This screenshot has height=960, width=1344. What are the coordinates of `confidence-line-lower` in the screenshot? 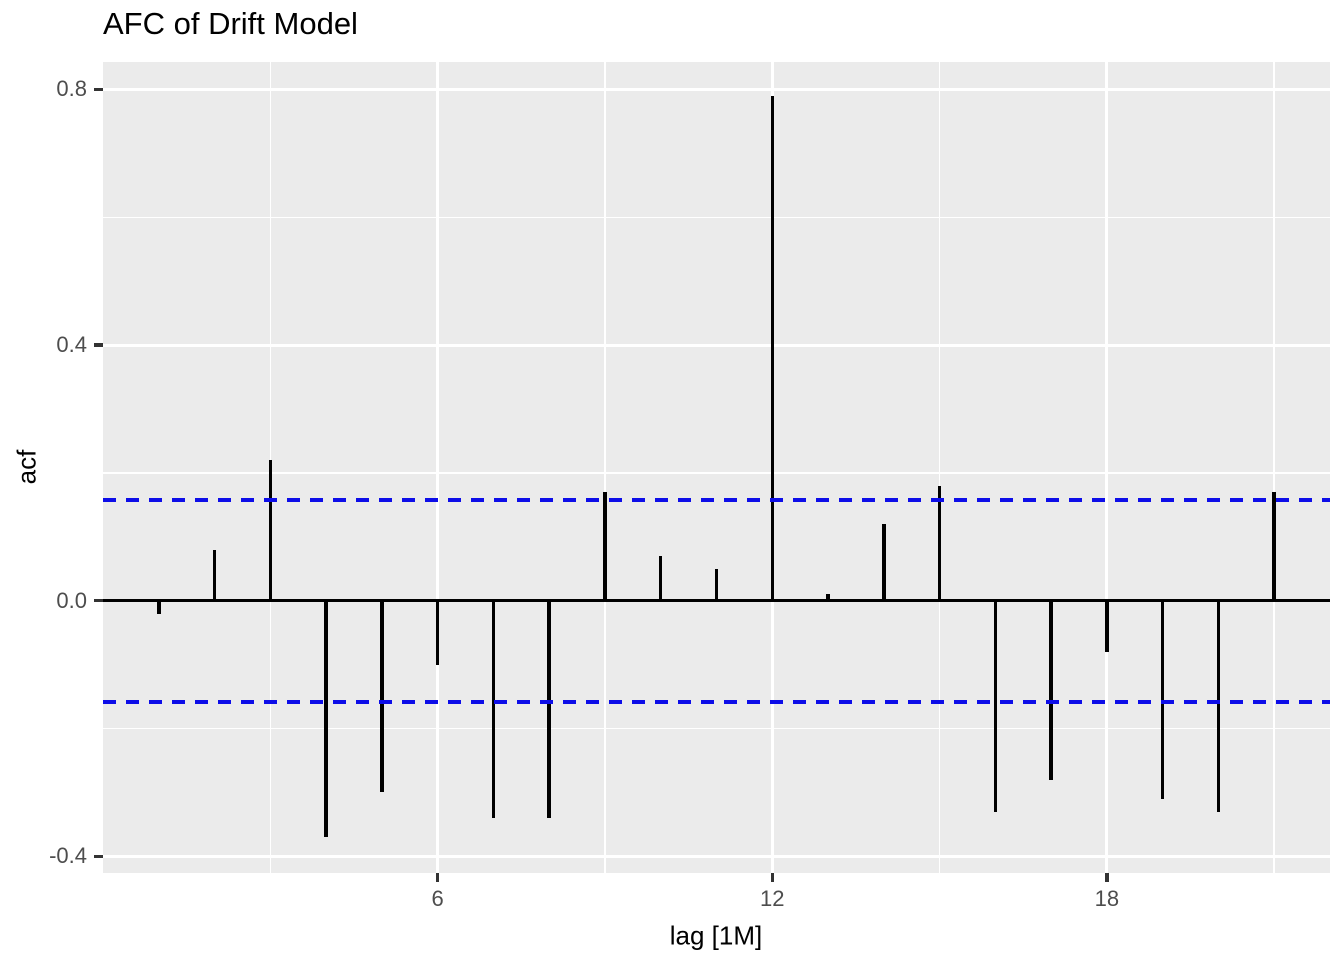 It's located at (716, 701).